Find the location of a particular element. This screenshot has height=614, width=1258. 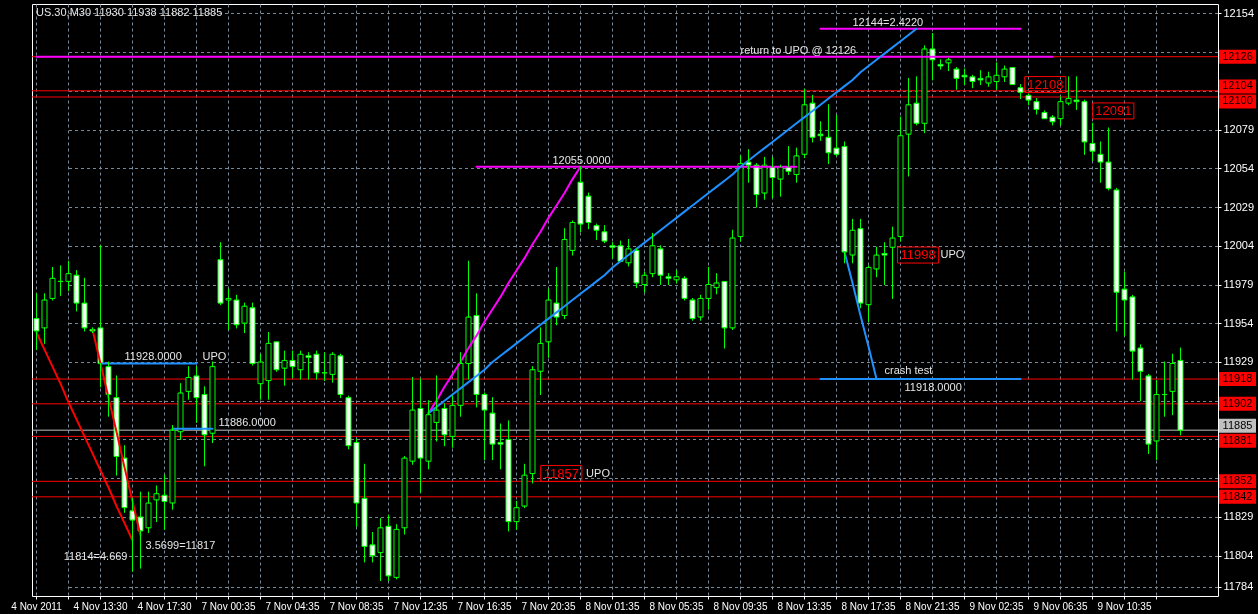

annotation: 12055.0000 is located at coordinates (581, 159).